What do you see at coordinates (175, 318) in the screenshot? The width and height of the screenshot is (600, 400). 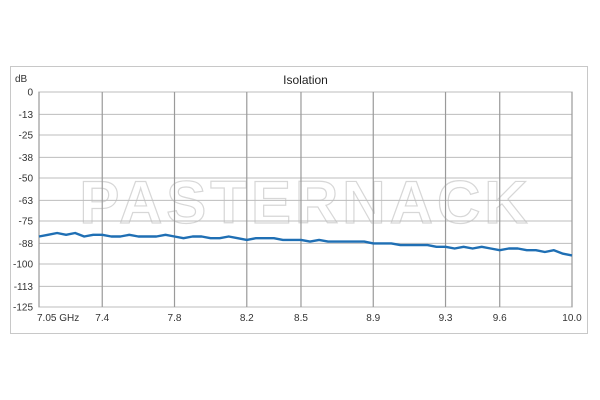 I see `x-tick-label: 7.8` at bounding box center [175, 318].